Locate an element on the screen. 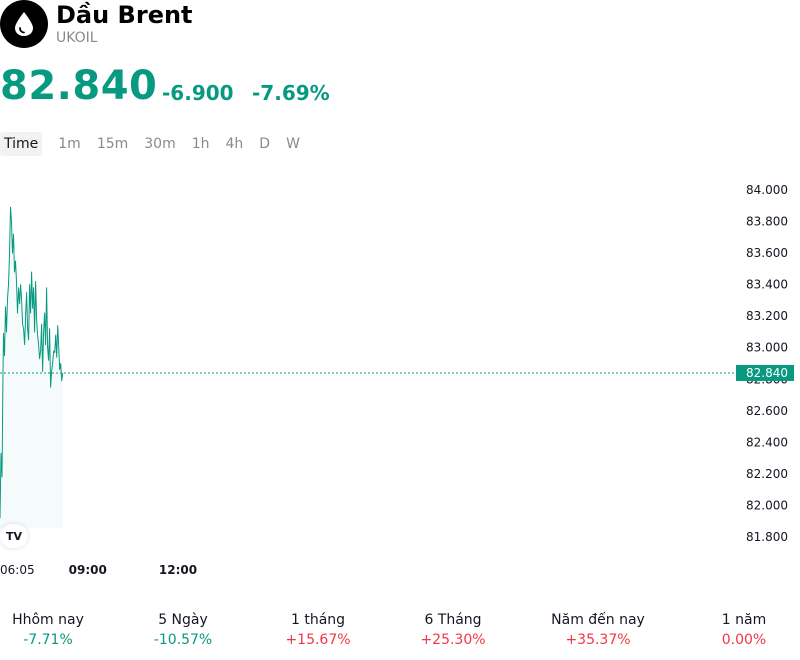 Image resolution: width=800 pixels, height=660 pixels. x-tick-label: 09:00 is located at coordinates (88, 570).